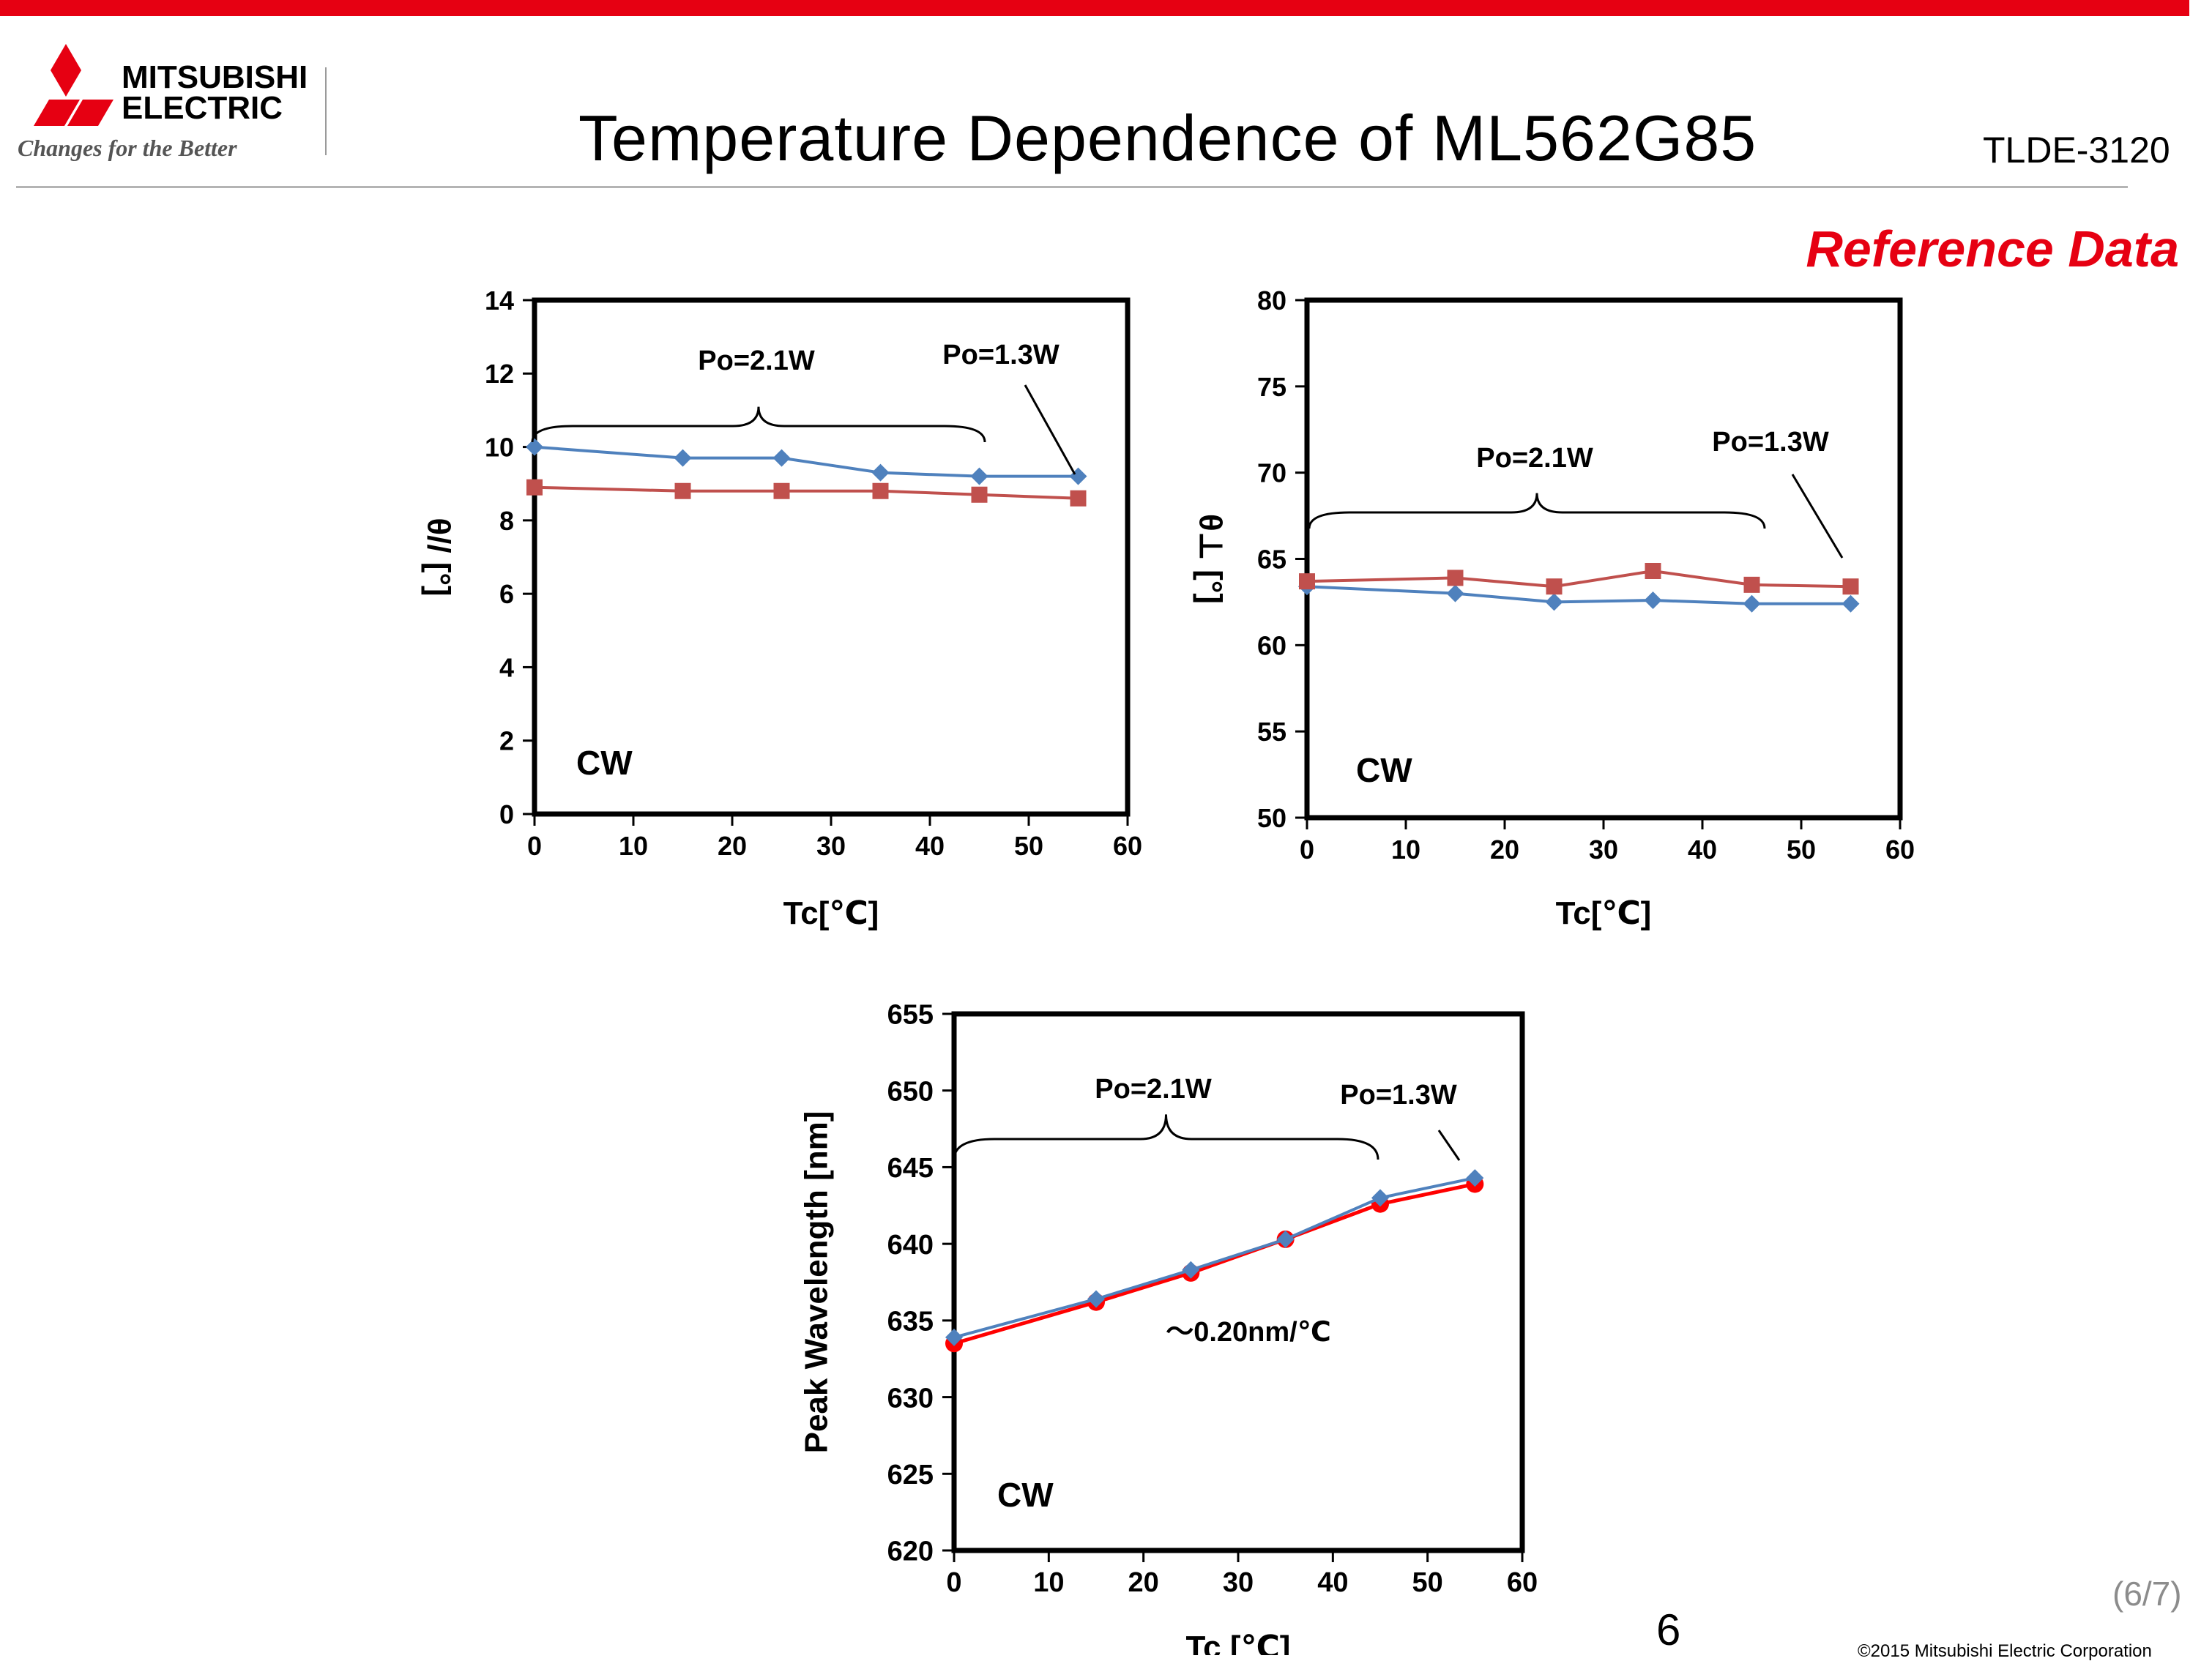 The height and width of the screenshot is (1661, 2212). I want to click on y-tick-label: 655, so click(911, 1015).